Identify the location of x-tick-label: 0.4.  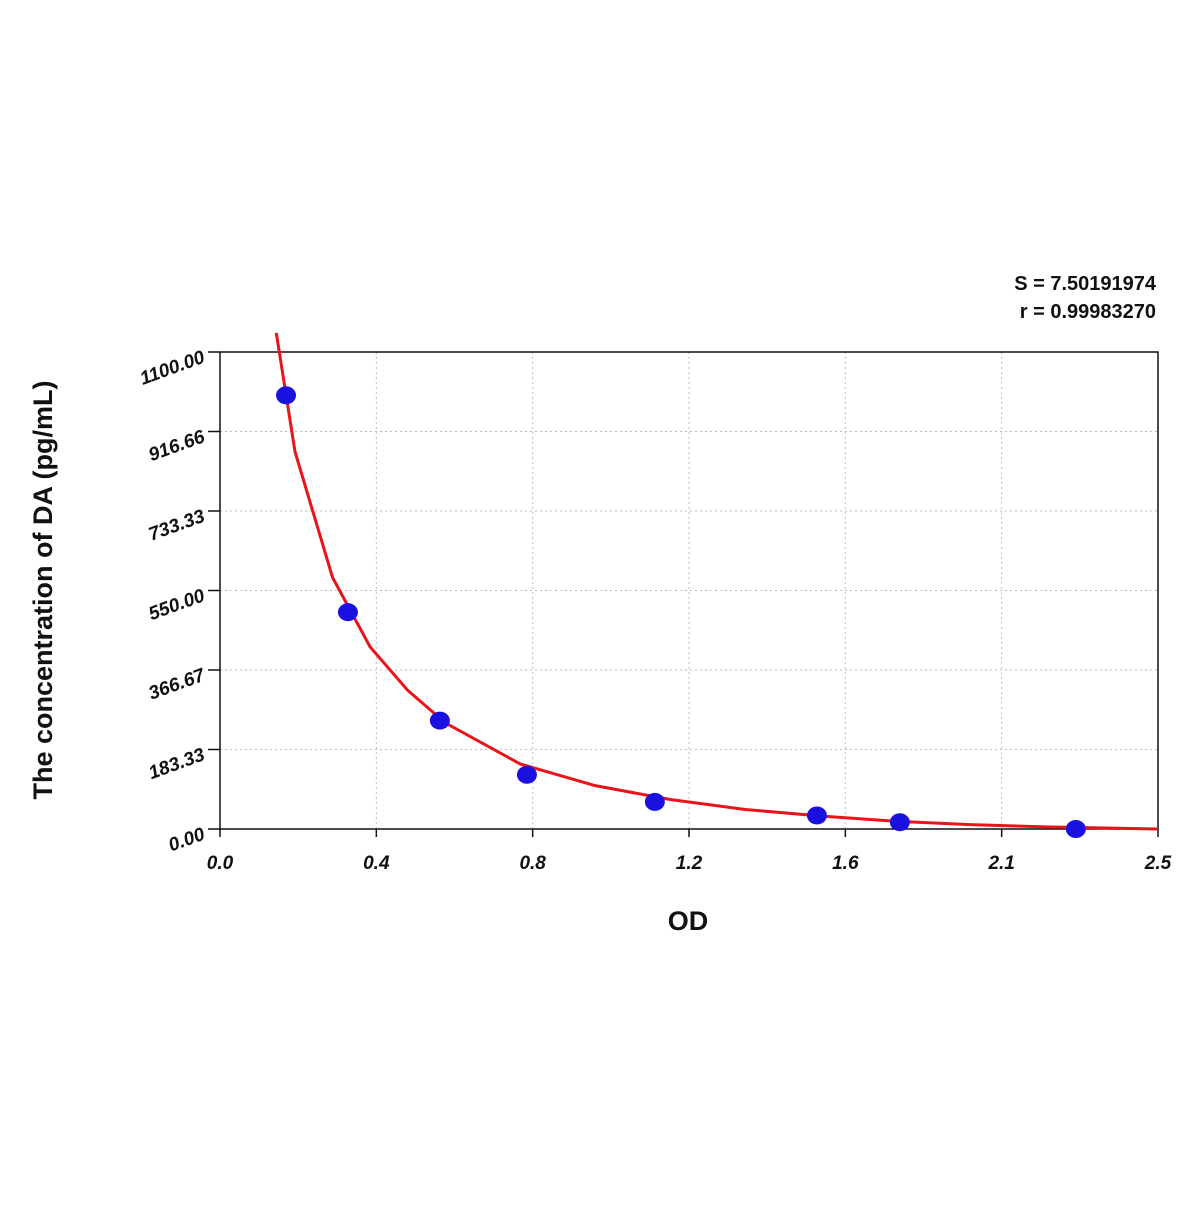
(376, 863).